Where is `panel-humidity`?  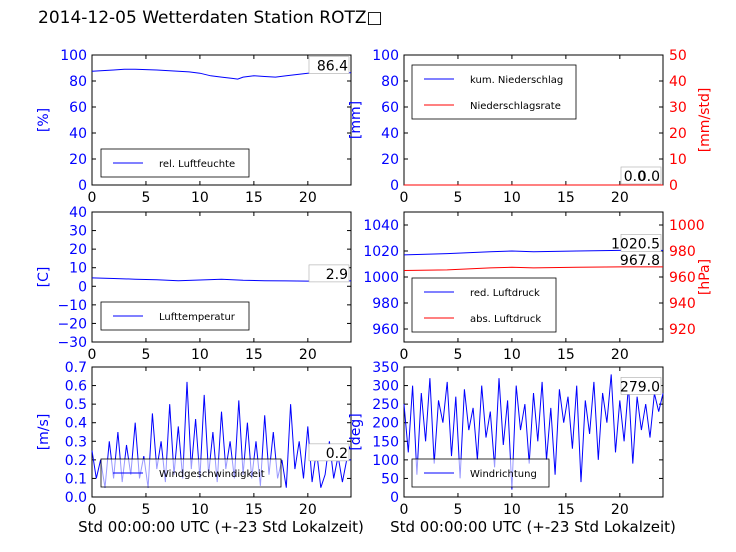 panel-humidity is located at coordinates (221, 120).